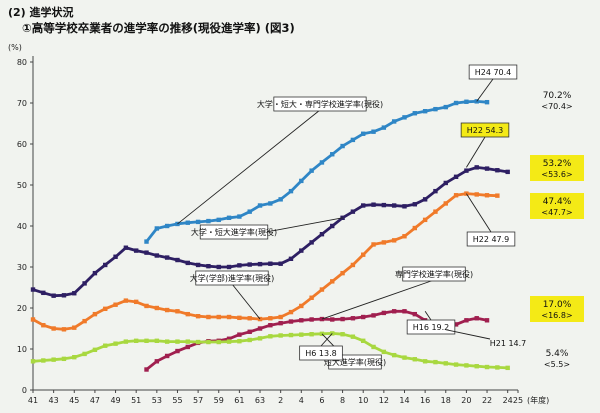 Image resolution: width=600 pixels, height=413 pixels. I want to click on section-heading: (2) 進学状況, so click(41, 12).